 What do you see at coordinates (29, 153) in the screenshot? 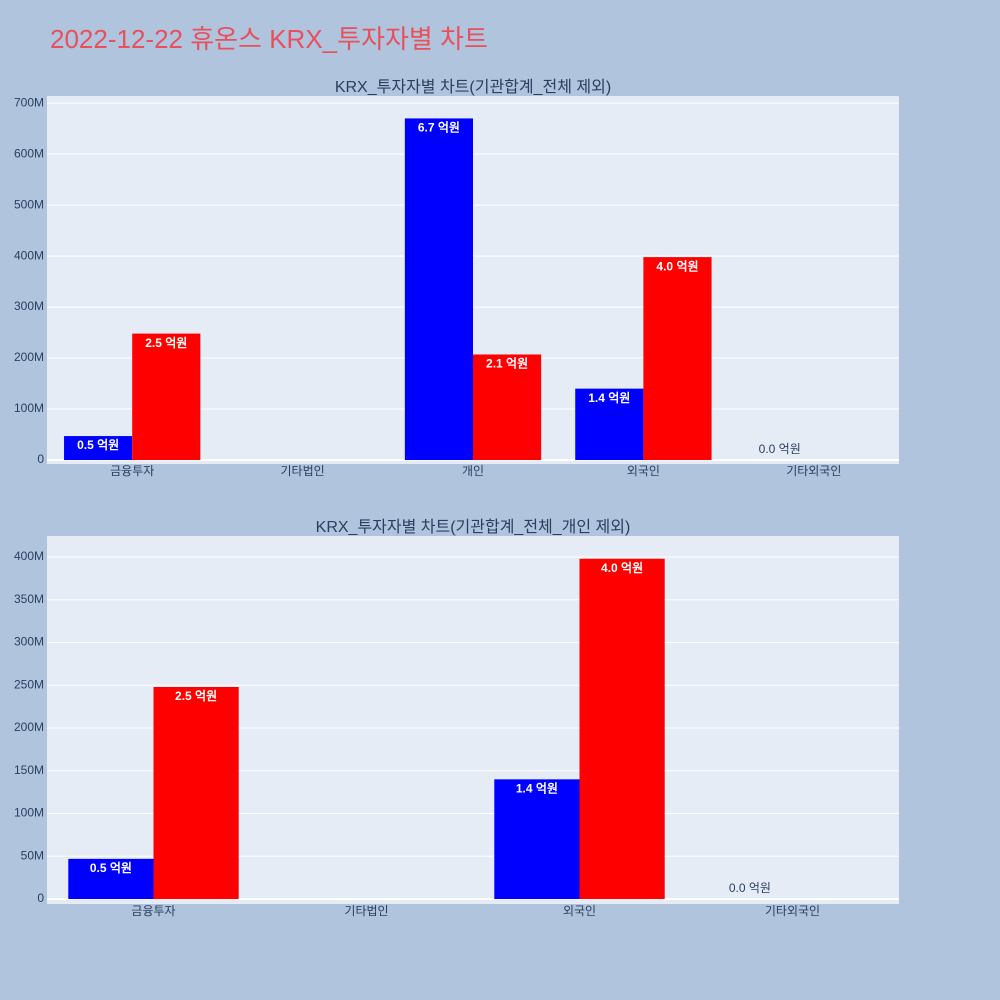
I see `y-tick-label: 600M` at bounding box center [29, 153].